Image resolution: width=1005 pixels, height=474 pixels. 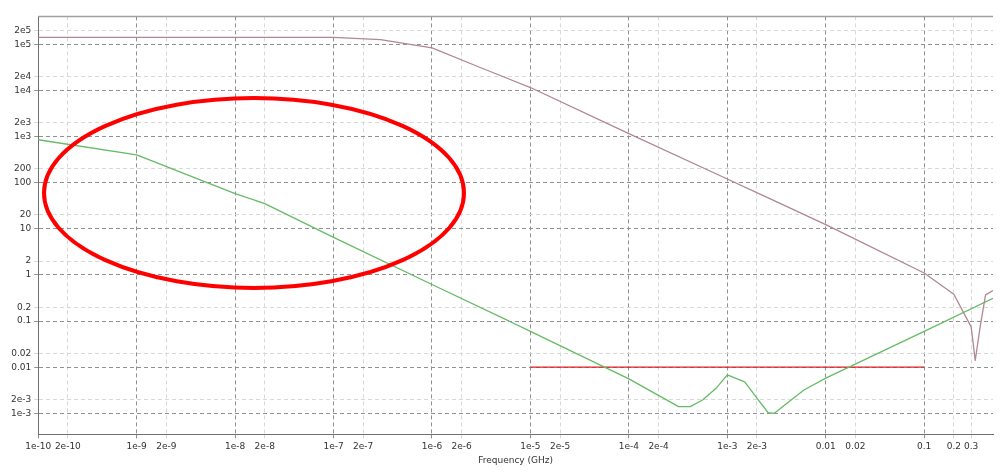 What do you see at coordinates (23, 43) in the screenshot?
I see `y-tick-label: 1e5` at bounding box center [23, 43].